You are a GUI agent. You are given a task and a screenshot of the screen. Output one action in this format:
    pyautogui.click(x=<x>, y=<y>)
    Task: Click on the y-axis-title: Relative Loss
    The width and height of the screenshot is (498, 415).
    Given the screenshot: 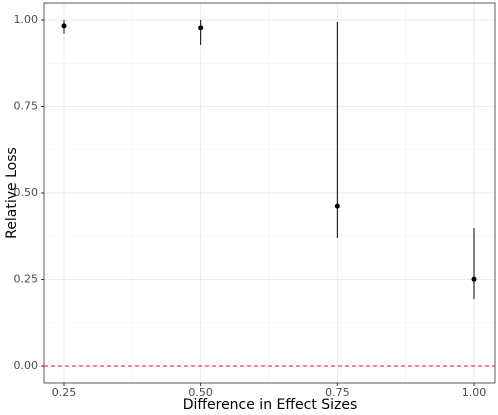 What is the action you would take?
    pyautogui.click(x=12, y=193)
    